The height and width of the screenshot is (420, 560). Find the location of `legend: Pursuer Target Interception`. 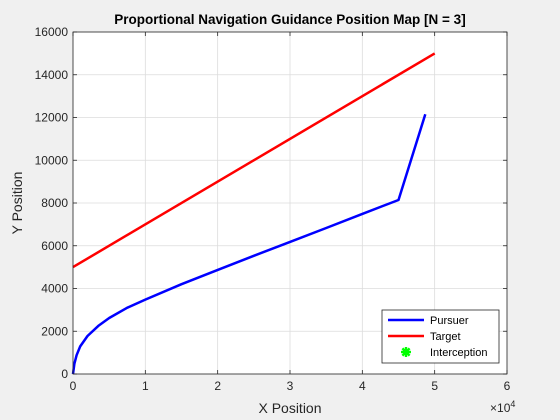

legend: Pursuer Target Interception is located at coordinates (440, 336).